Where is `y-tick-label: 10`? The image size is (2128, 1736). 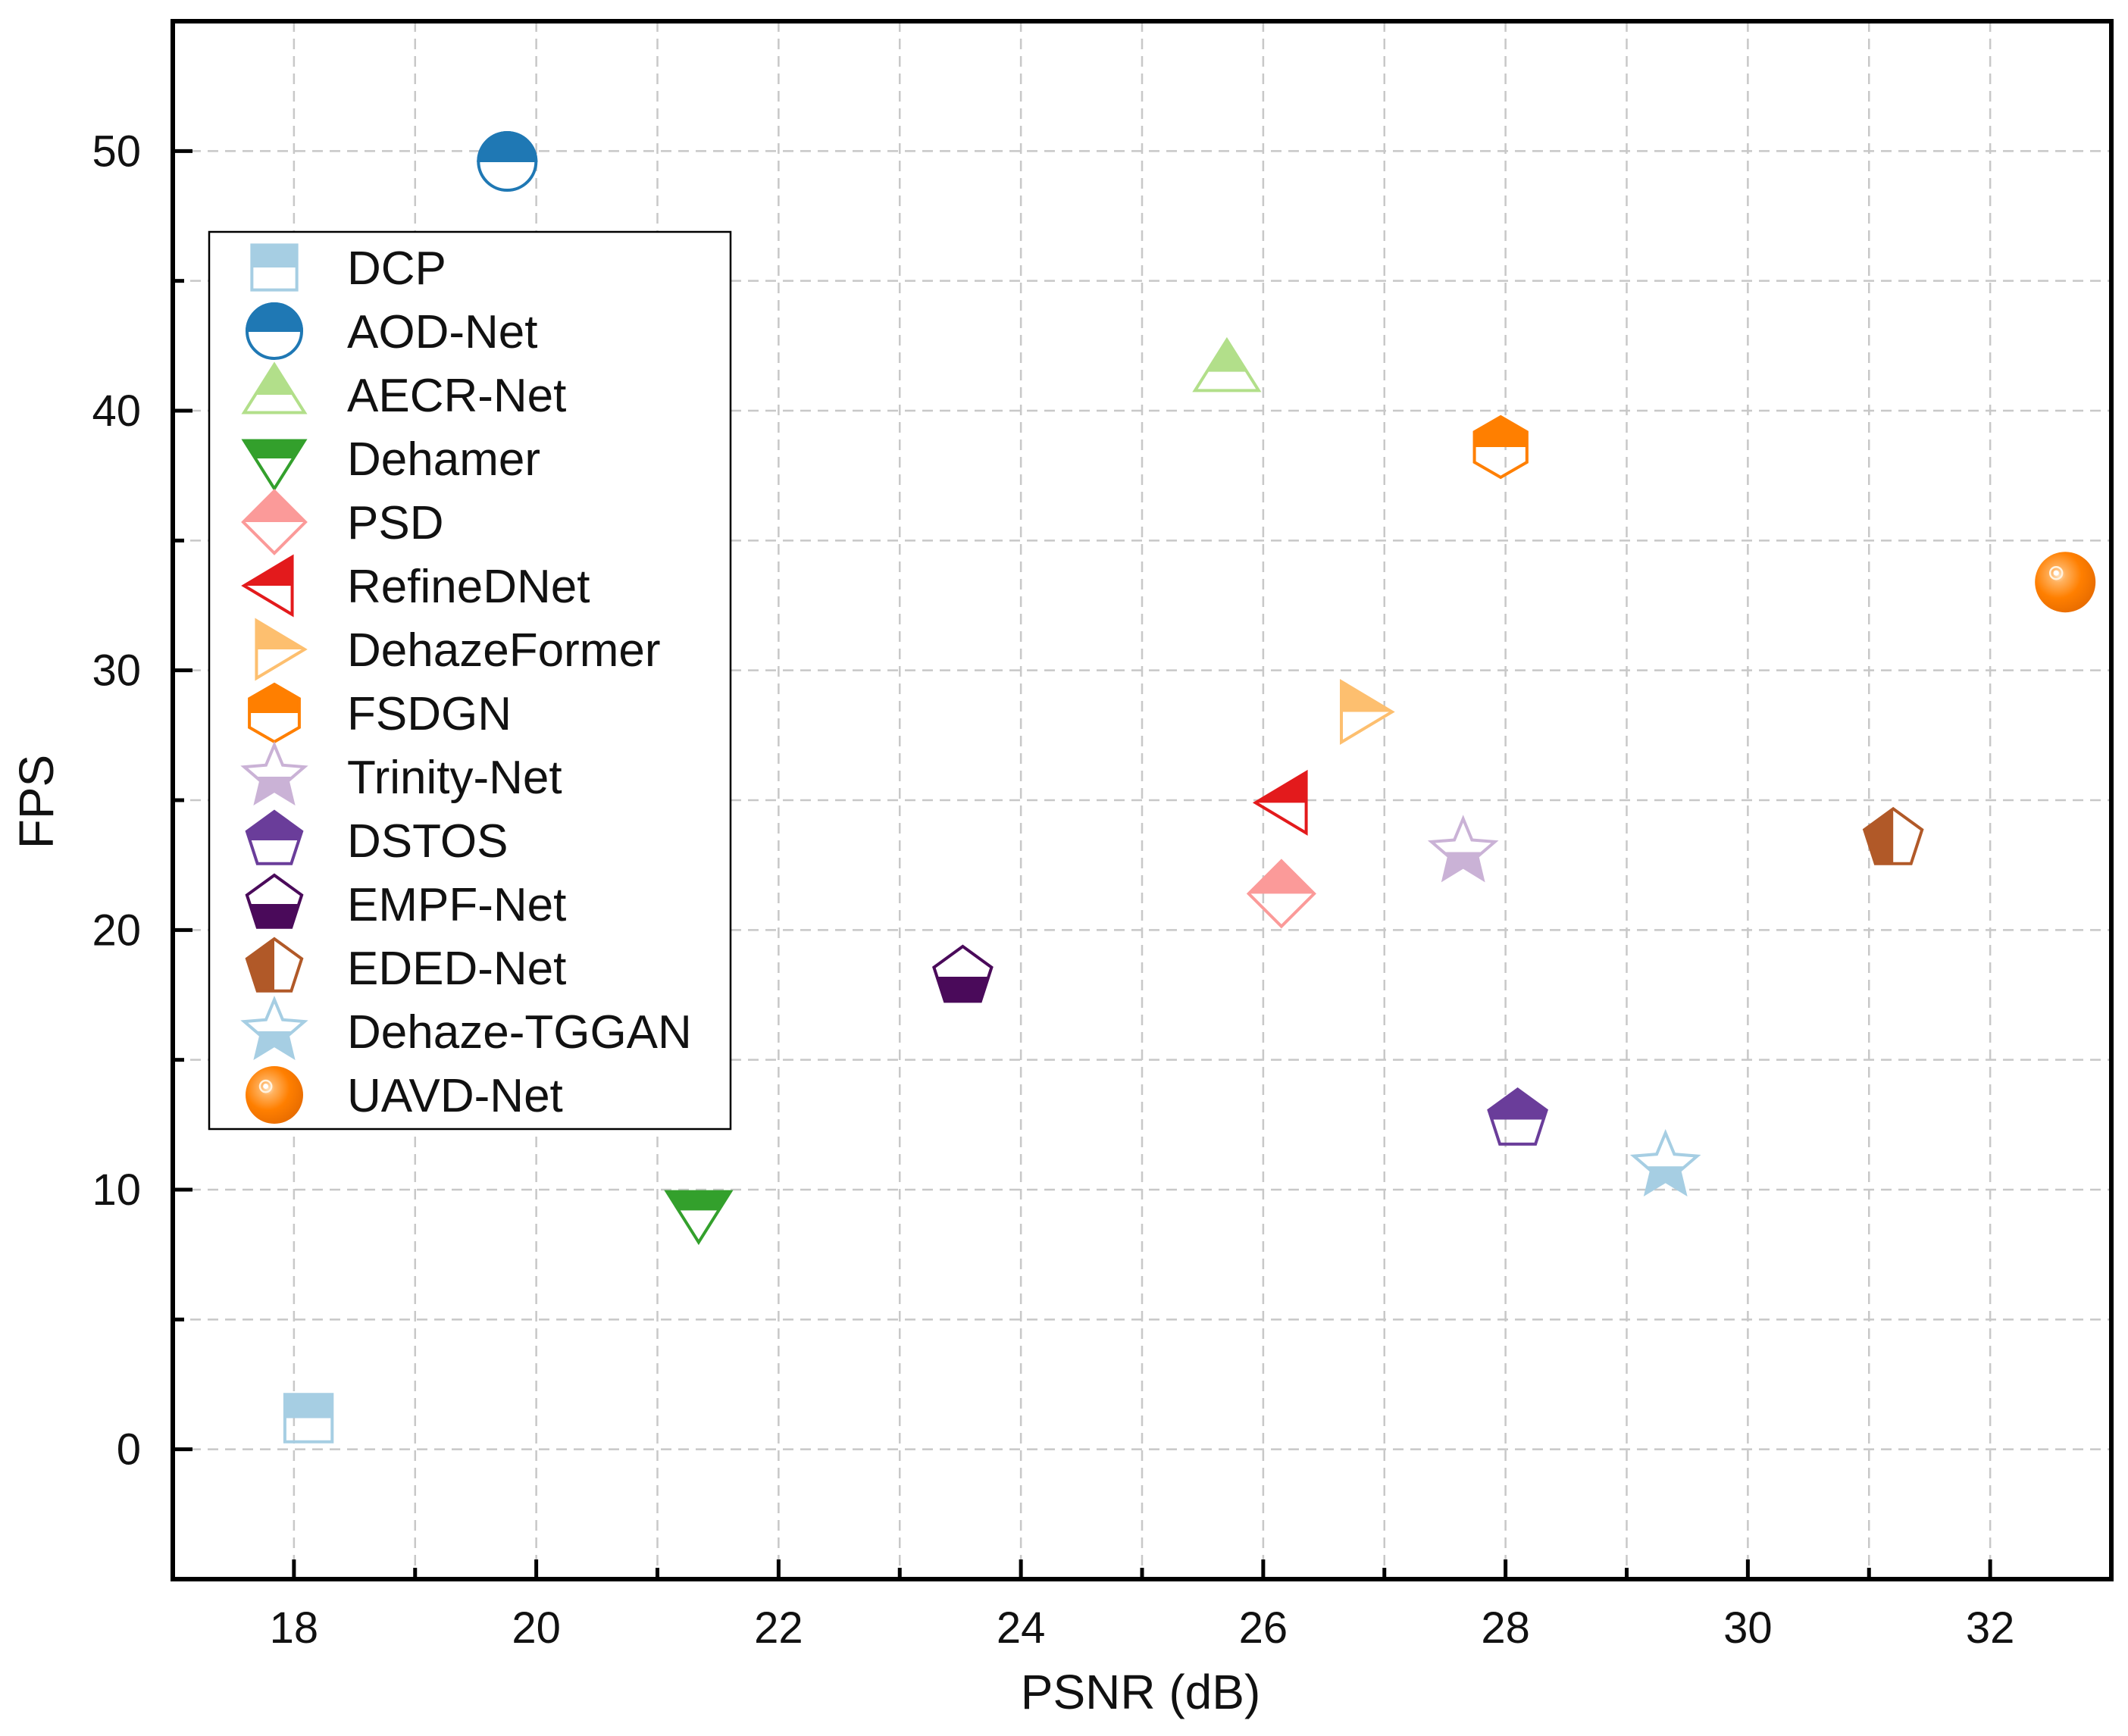
y-tick-label: 10 is located at coordinates (116, 1190).